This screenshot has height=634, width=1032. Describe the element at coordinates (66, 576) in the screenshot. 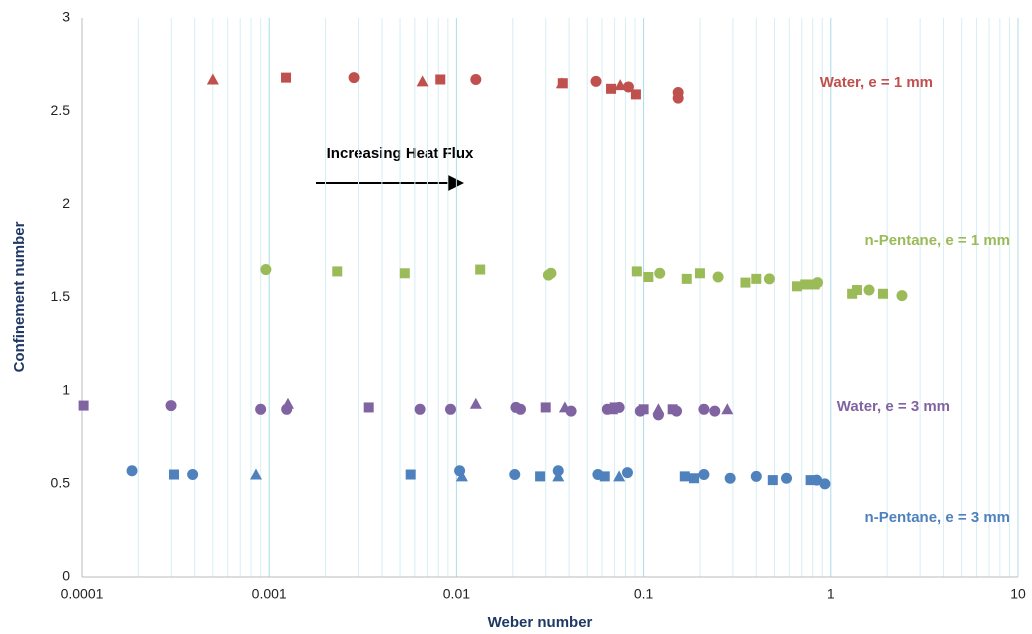

I see `y-tick-label: 0` at that location.